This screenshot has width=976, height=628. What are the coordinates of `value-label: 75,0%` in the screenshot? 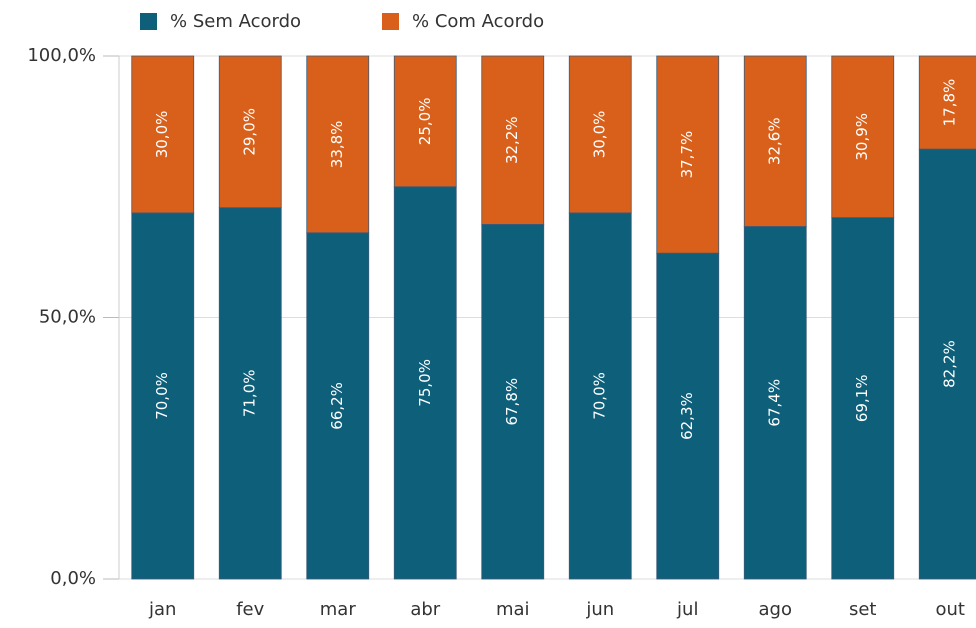 It's located at (425, 383).